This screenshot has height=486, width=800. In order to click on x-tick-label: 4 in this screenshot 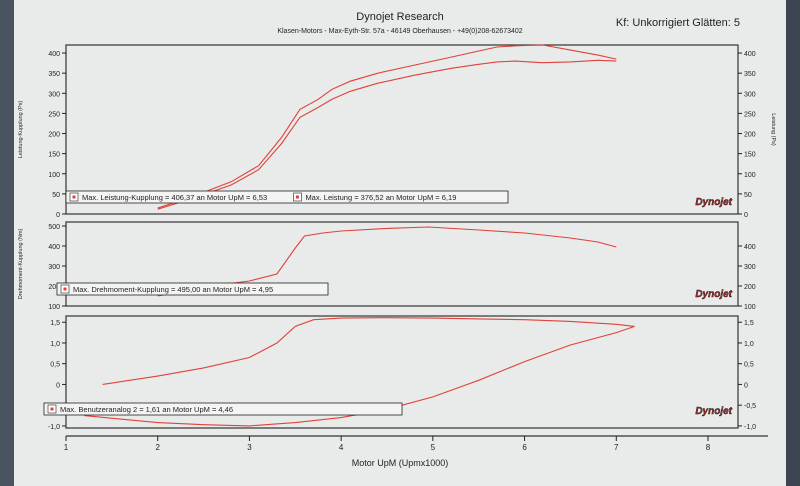, I will do `click(341, 447)`.